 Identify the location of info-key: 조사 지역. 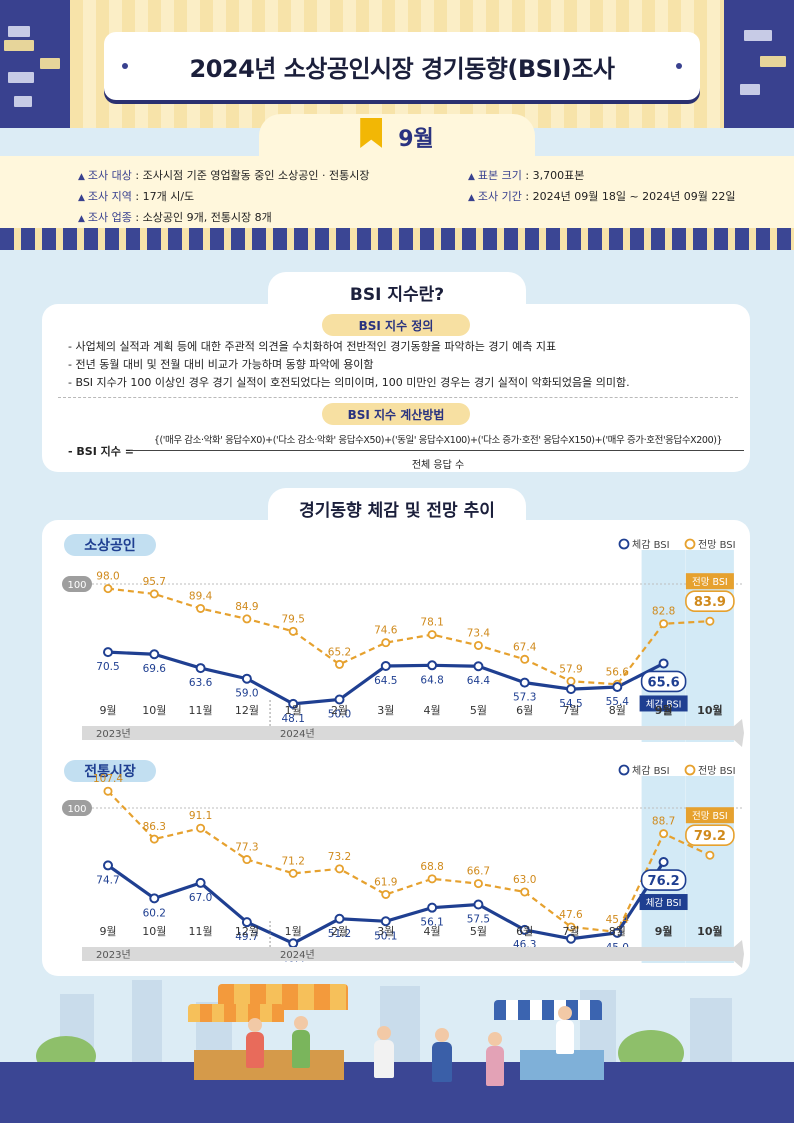
(109, 196).